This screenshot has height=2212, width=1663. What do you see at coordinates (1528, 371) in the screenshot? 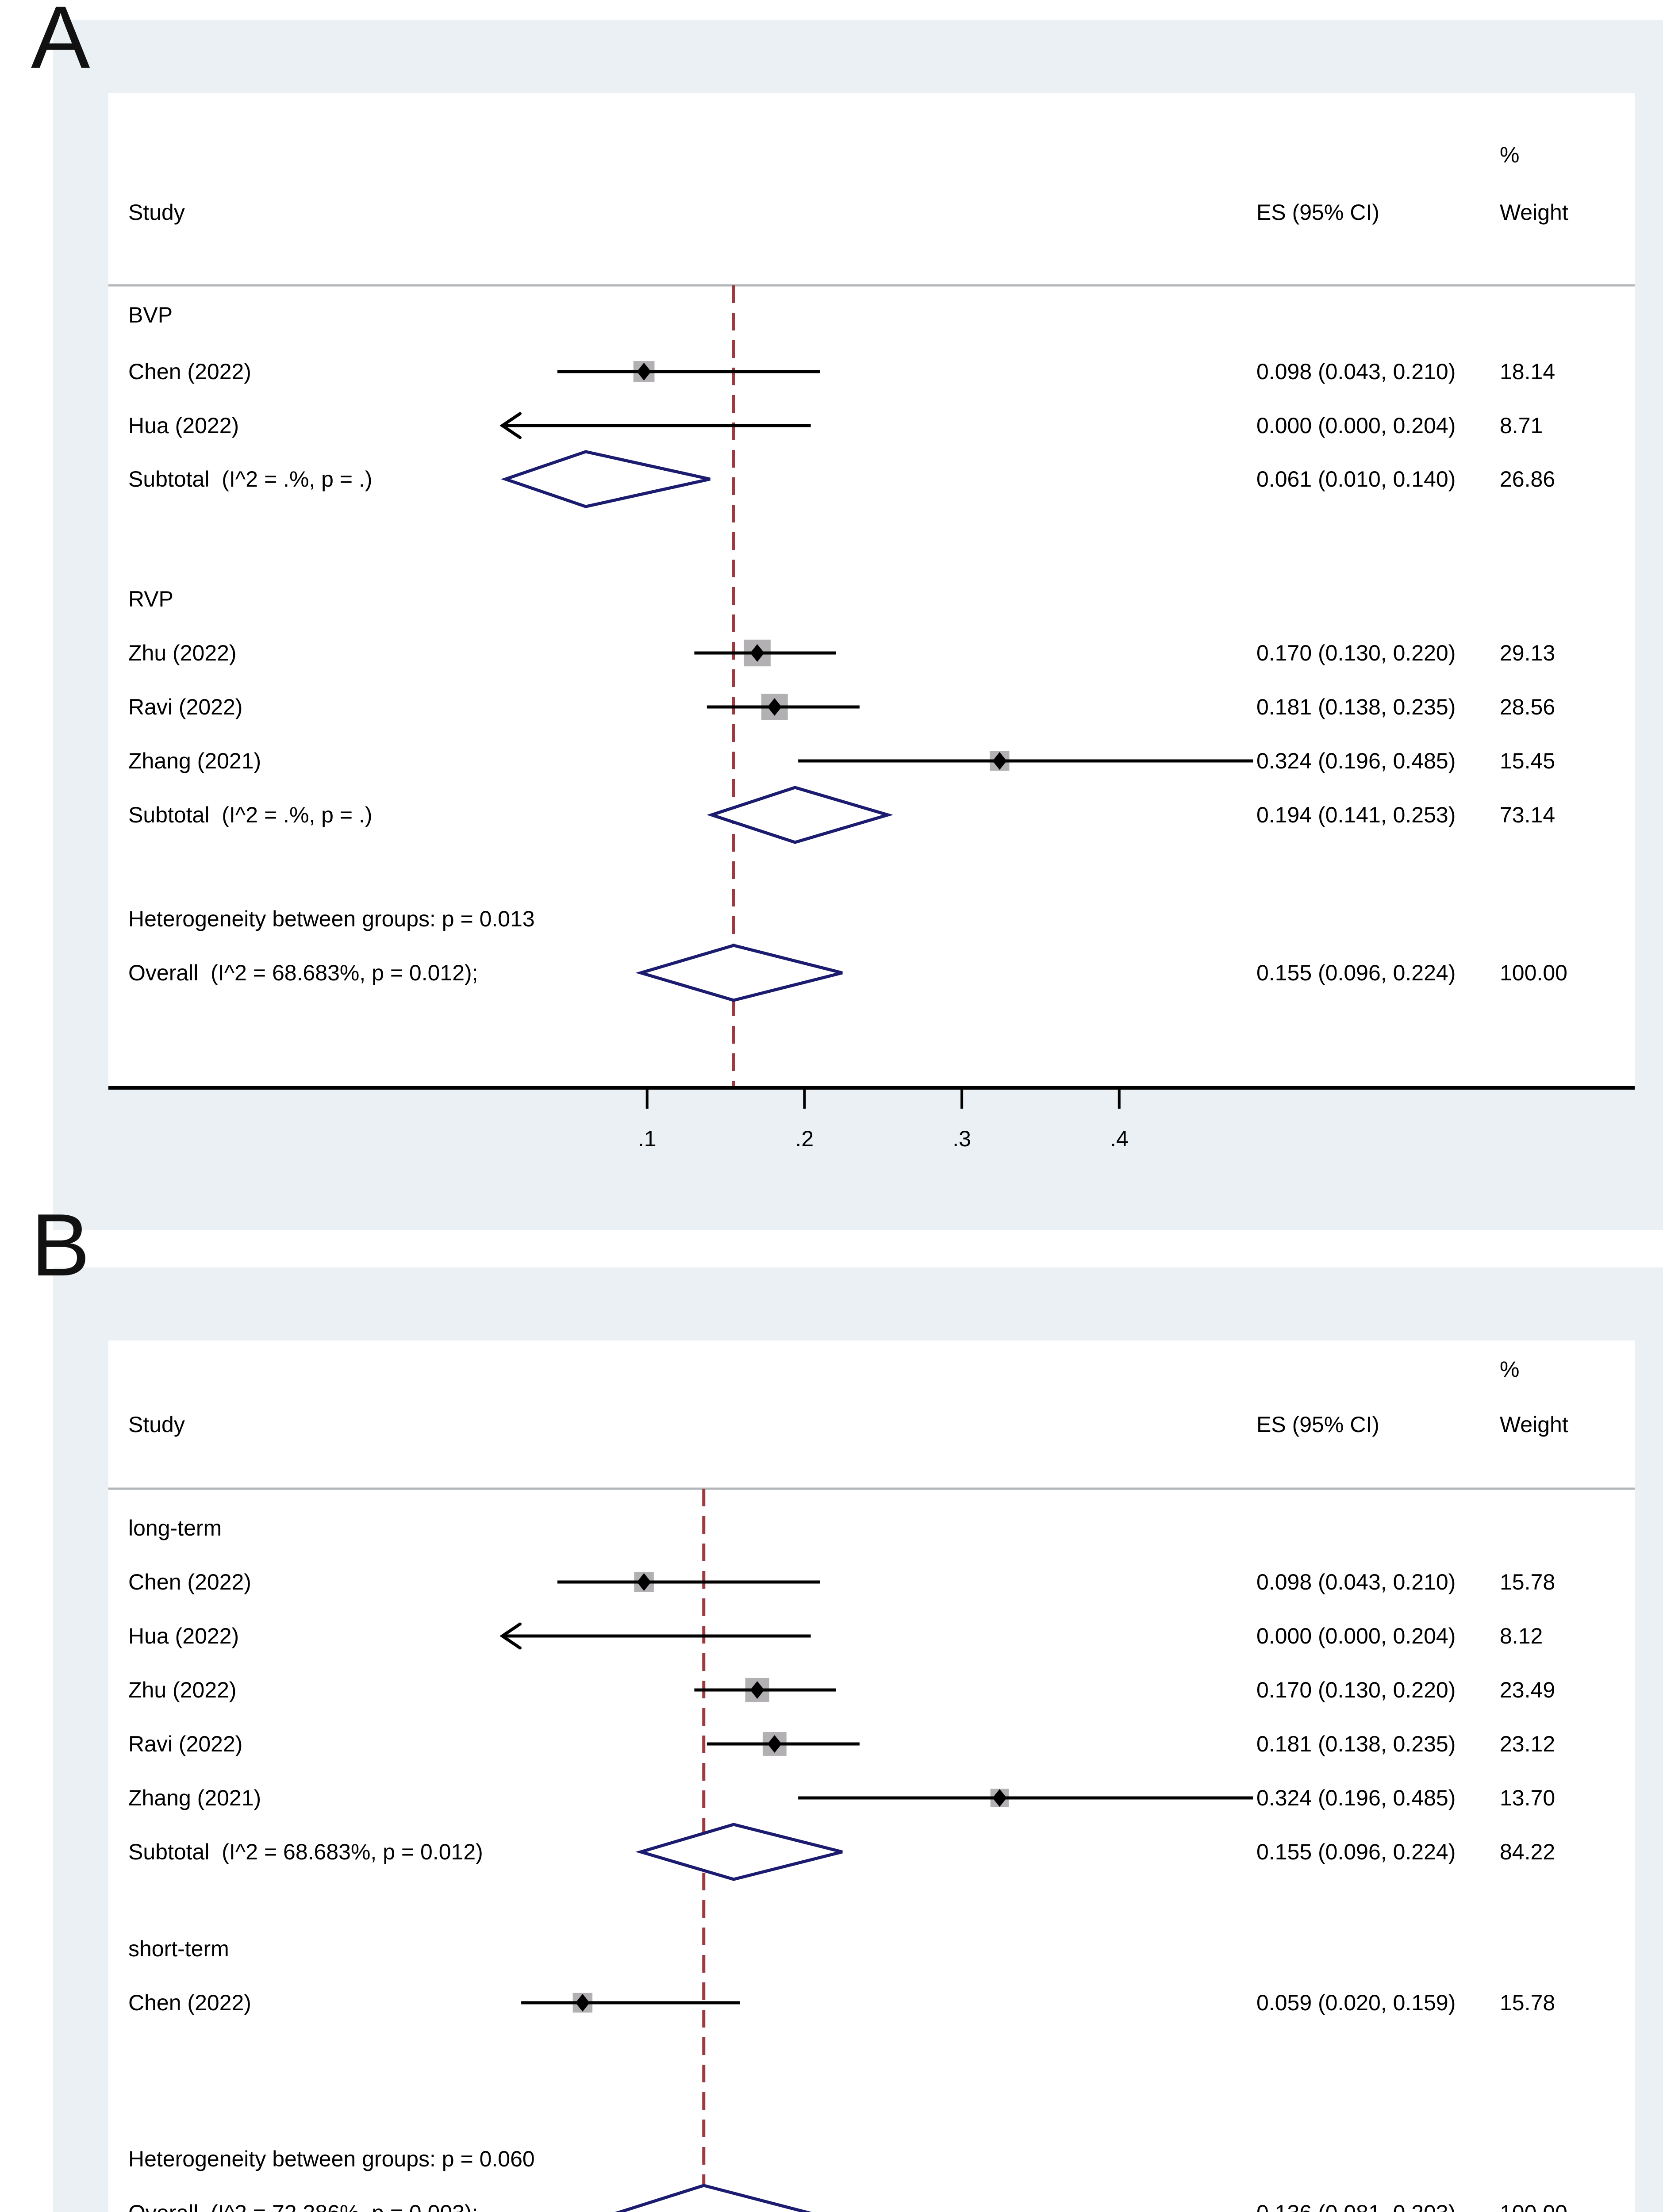
I see `weight-value: 18.14` at bounding box center [1528, 371].